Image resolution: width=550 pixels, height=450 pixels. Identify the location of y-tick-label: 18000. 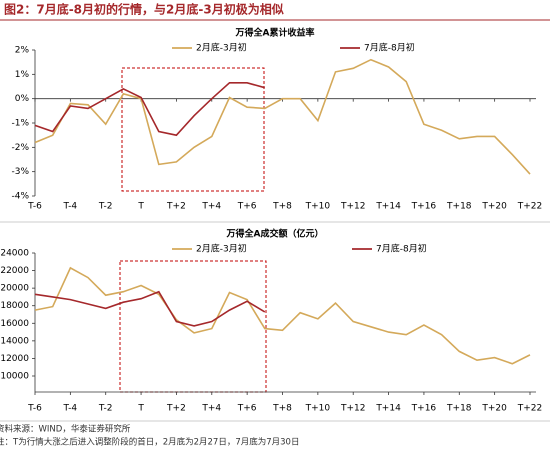
(14, 306).